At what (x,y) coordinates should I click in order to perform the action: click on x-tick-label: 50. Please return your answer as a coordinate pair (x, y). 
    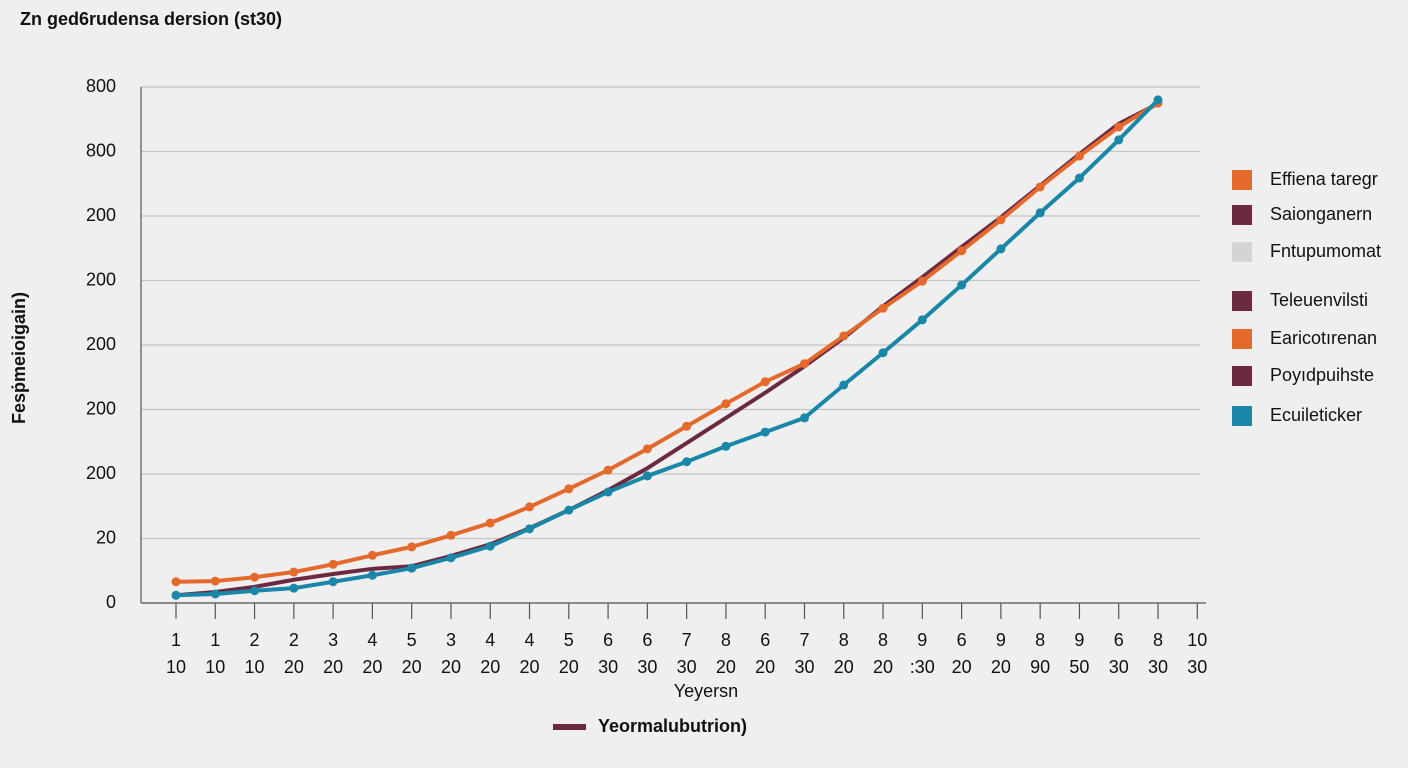
    Looking at the image, I should click on (1079, 667).